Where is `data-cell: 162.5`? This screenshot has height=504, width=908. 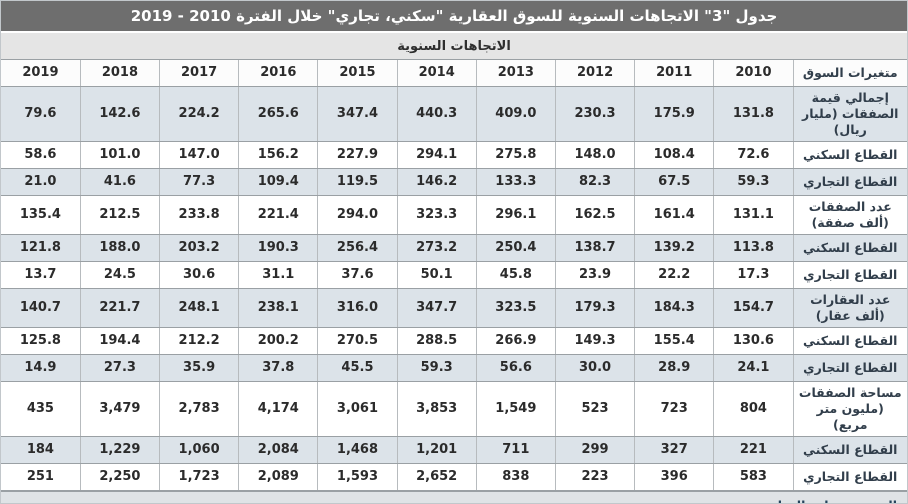 data-cell: 162.5 is located at coordinates (594, 215).